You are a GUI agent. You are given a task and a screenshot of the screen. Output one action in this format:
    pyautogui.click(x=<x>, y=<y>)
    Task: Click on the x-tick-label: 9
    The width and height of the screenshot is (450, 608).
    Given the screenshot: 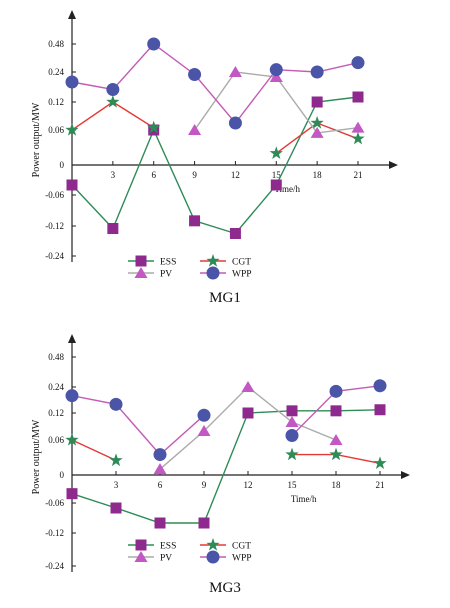 What is the action you would take?
    pyautogui.click(x=194, y=175)
    